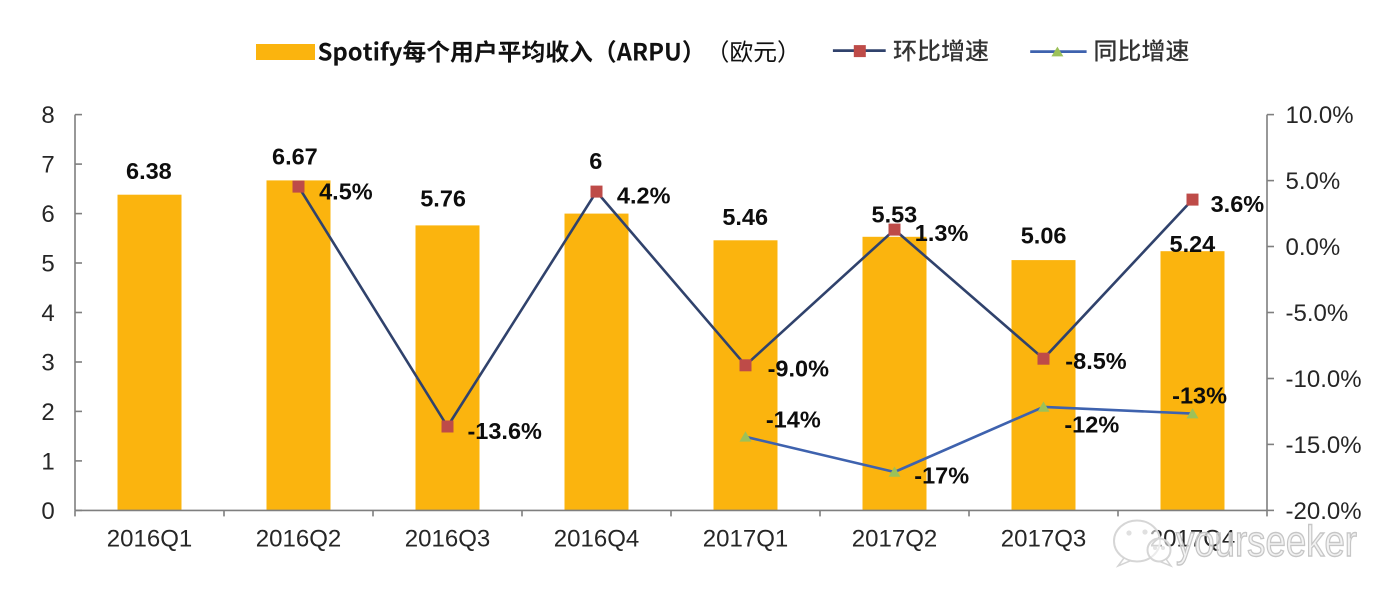  I want to click on svg-text: 3.6%, so click(1238, 204).